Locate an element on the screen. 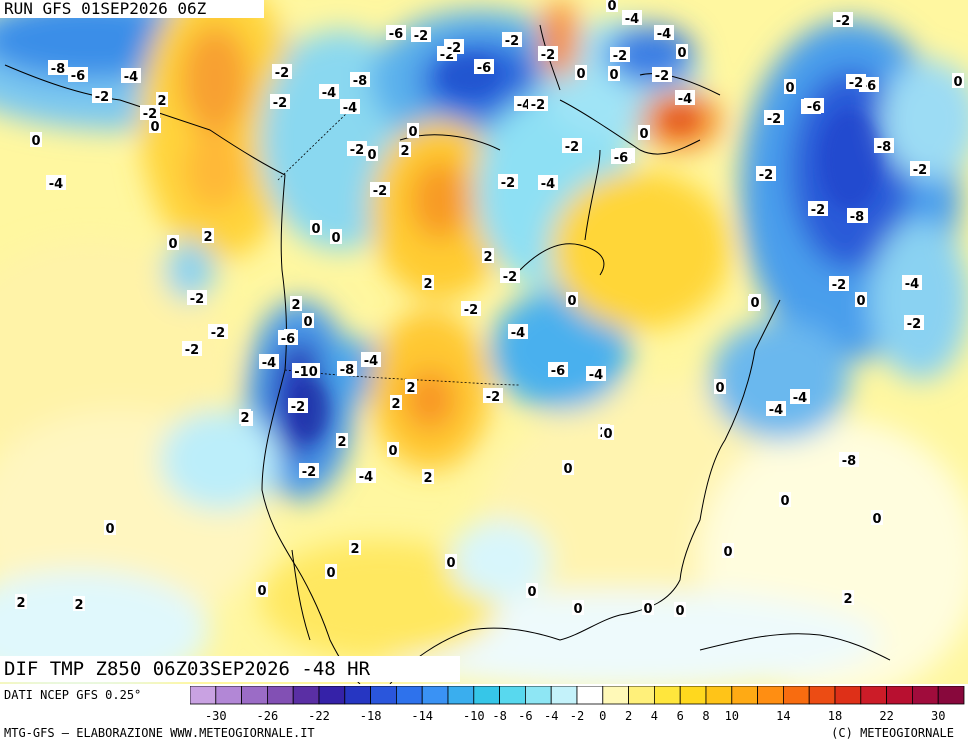  svg-text: -8 is located at coordinates (58, 69).